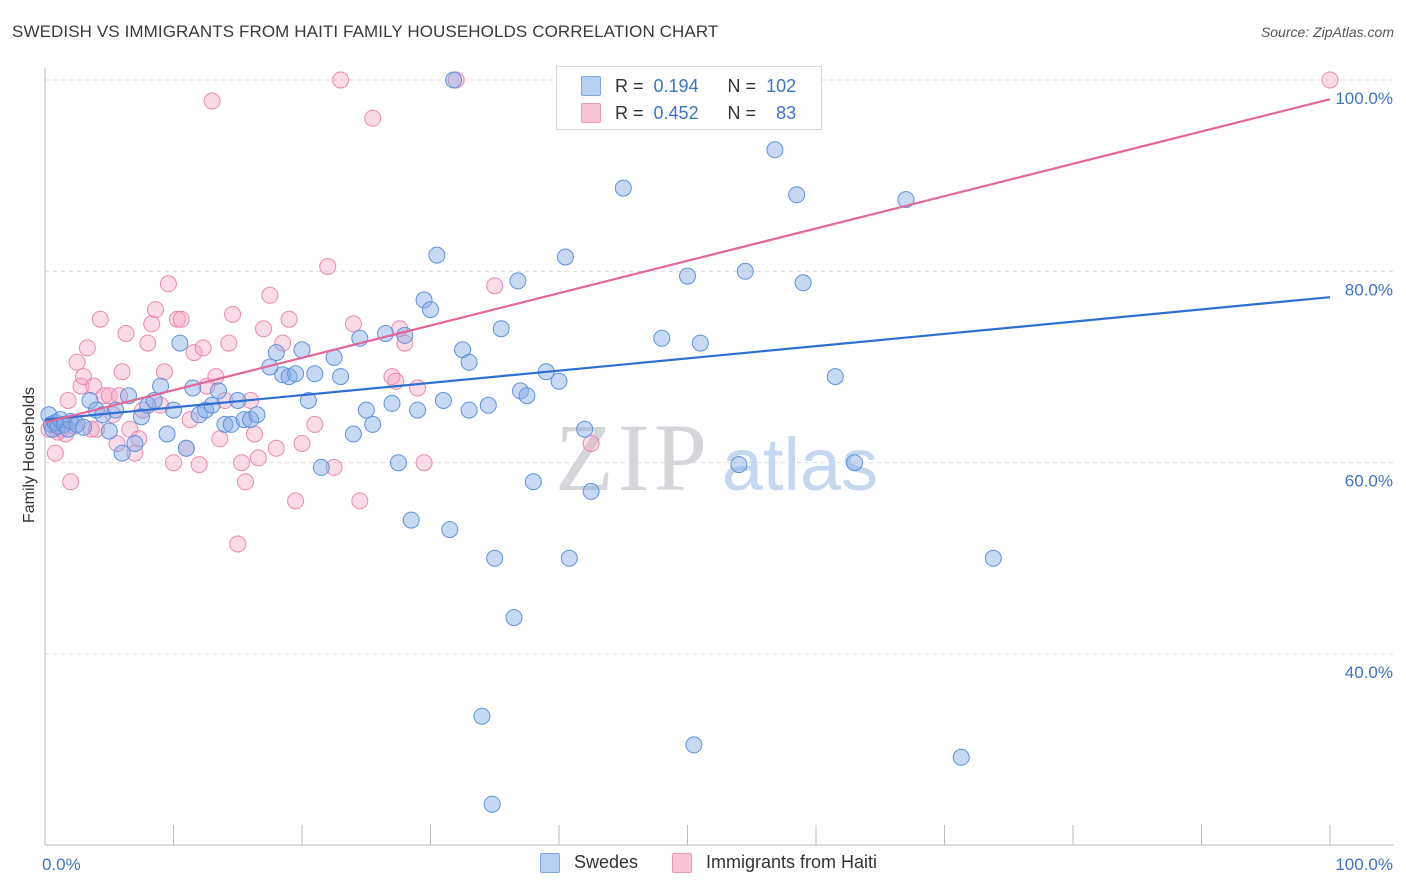  I want to click on y-tick-label: 80.0%, so click(1369, 289).